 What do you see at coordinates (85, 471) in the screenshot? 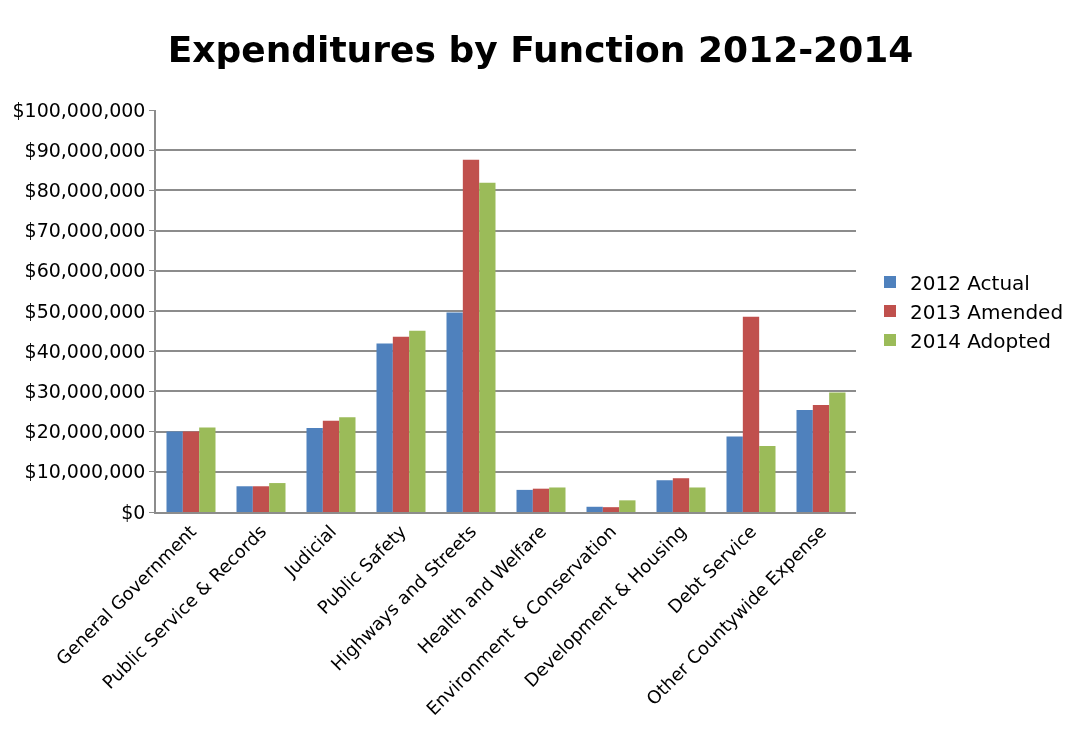
I see `y-tick-label: $10,000,000` at bounding box center [85, 471].